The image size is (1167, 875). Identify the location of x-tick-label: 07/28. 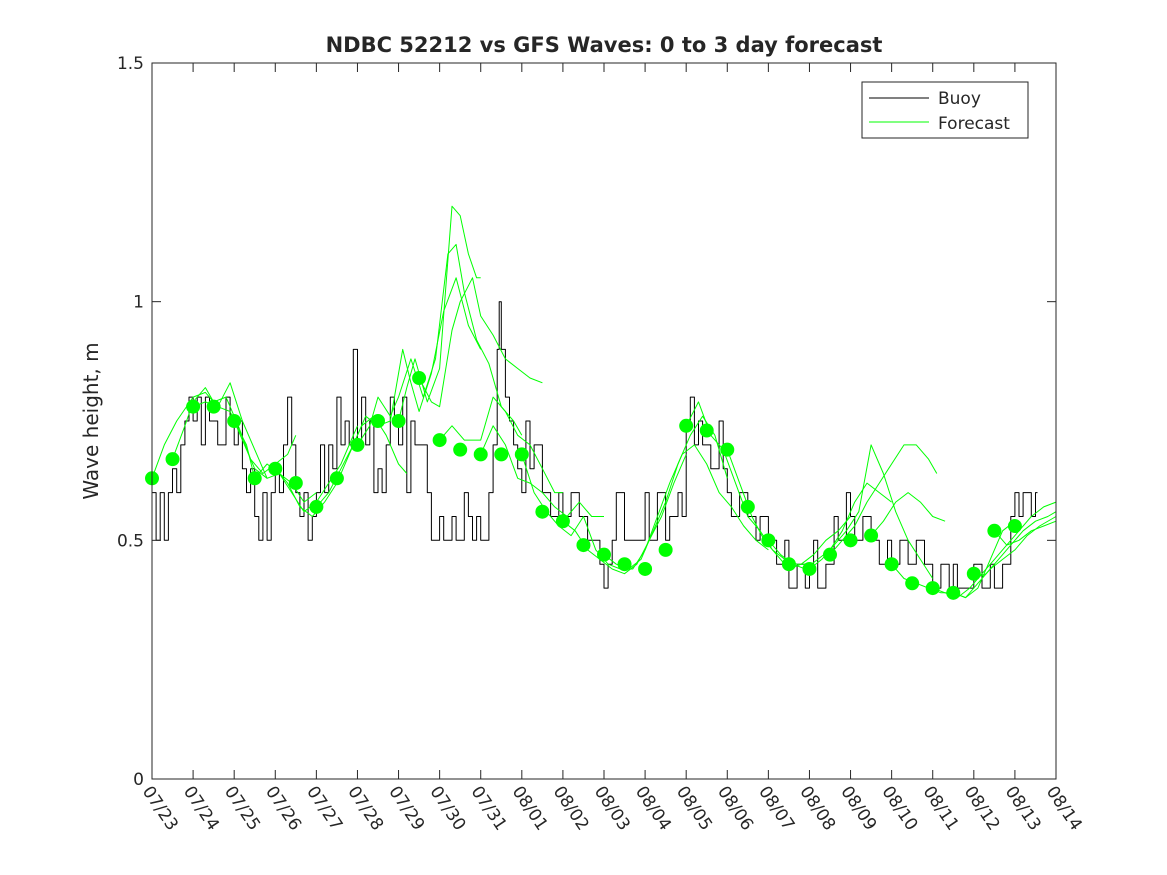
(365, 809).